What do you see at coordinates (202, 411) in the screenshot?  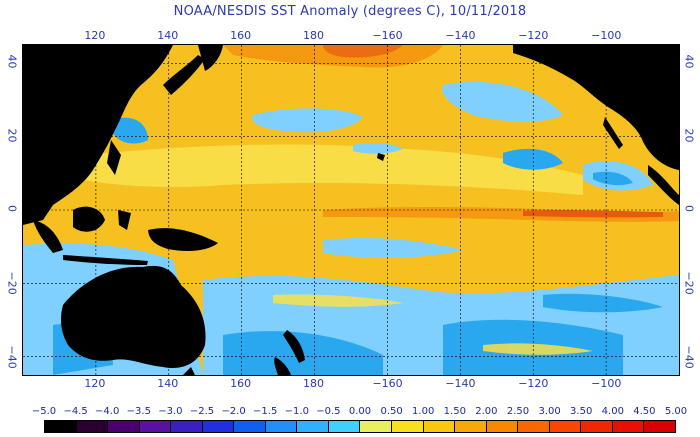 I see `colorbar-tick-label: −2.5` at bounding box center [202, 411].